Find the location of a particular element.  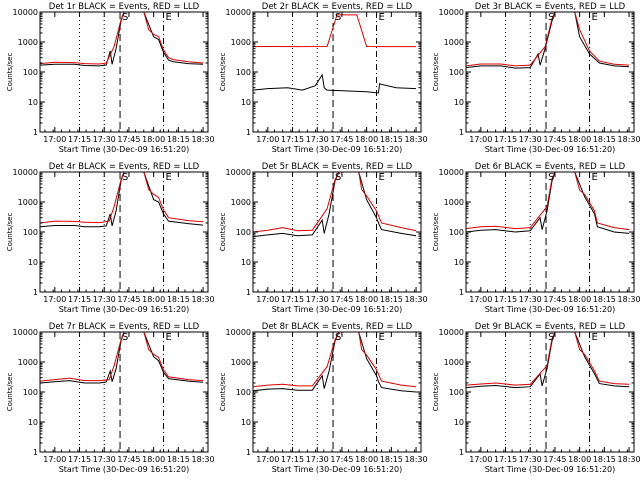

chart-title: Det 8r BLACK = Events, RED = LLD is located at coordinates (337, 327).